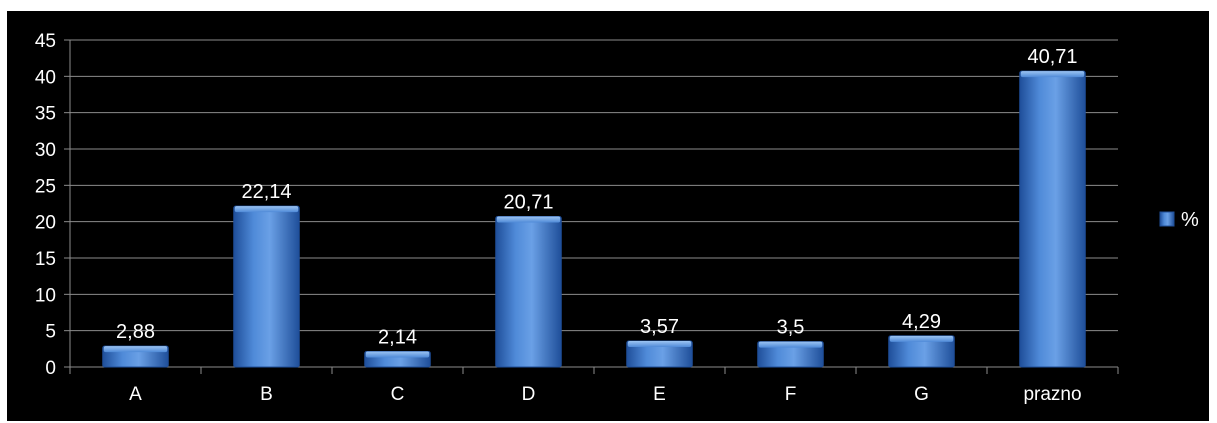 The height and width of the screenshot is (423, 1217). I want to click on legend-label: %, so click(1190, 220).